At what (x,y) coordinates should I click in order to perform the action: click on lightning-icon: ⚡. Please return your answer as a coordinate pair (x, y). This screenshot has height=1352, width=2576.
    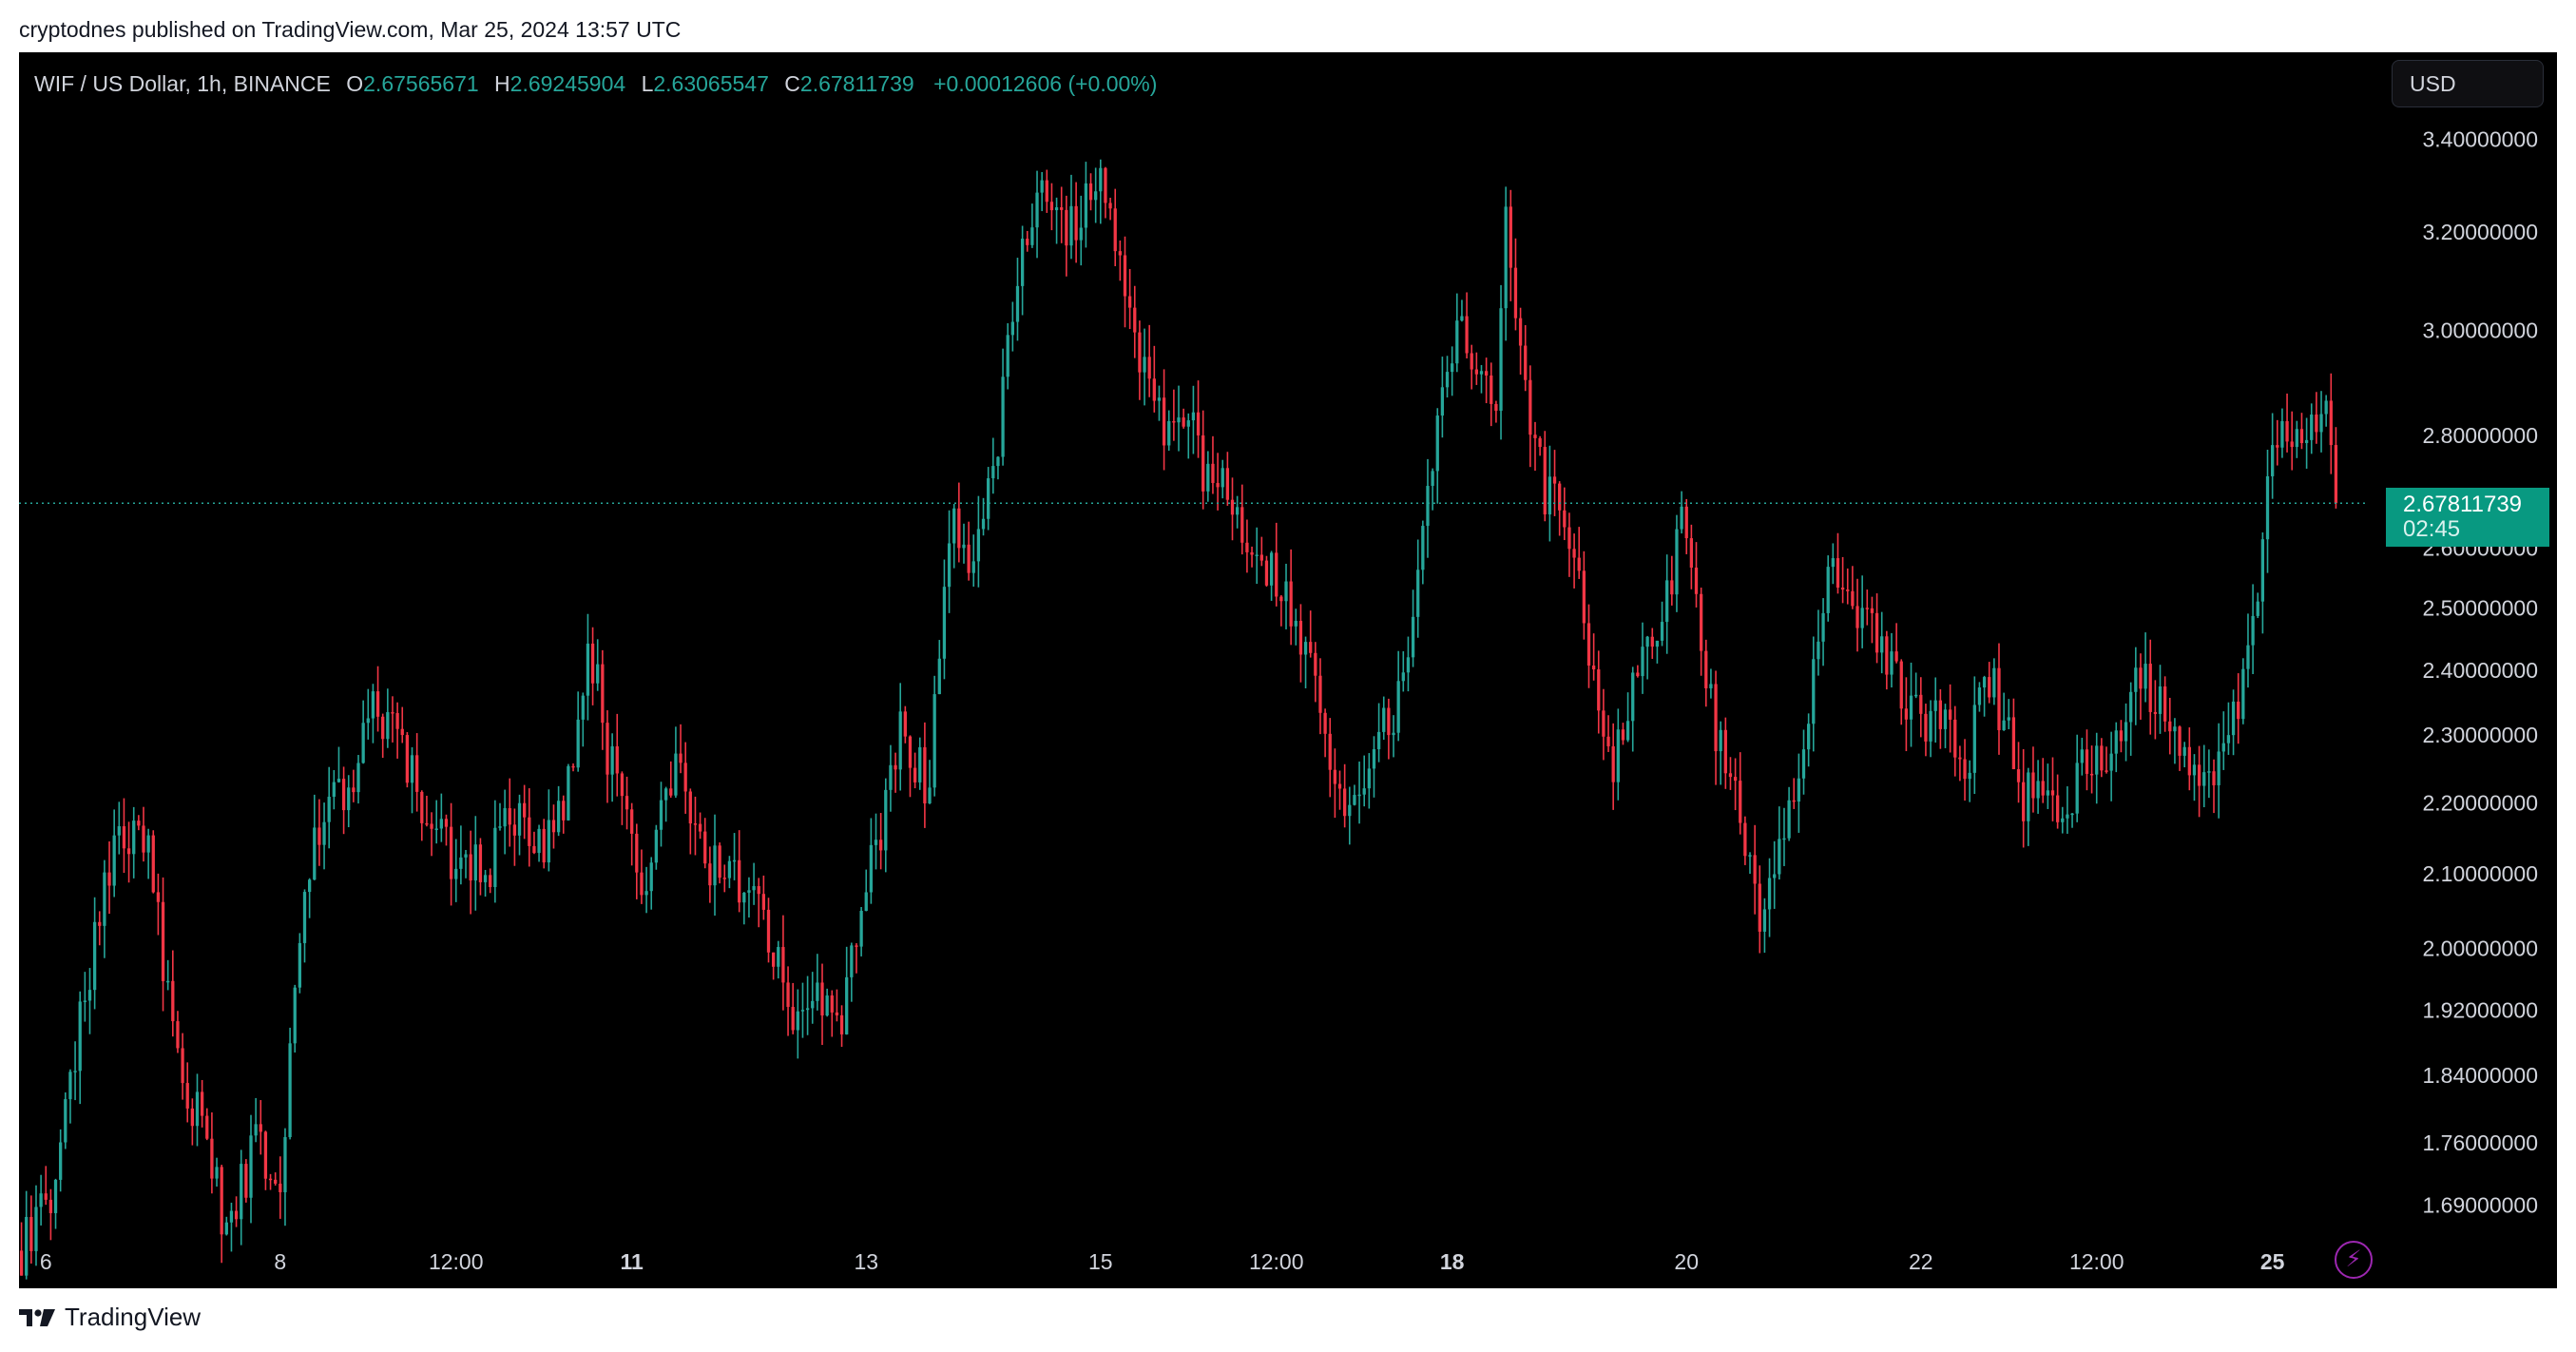
    Looking at the image, I should click on (2354, 1260).